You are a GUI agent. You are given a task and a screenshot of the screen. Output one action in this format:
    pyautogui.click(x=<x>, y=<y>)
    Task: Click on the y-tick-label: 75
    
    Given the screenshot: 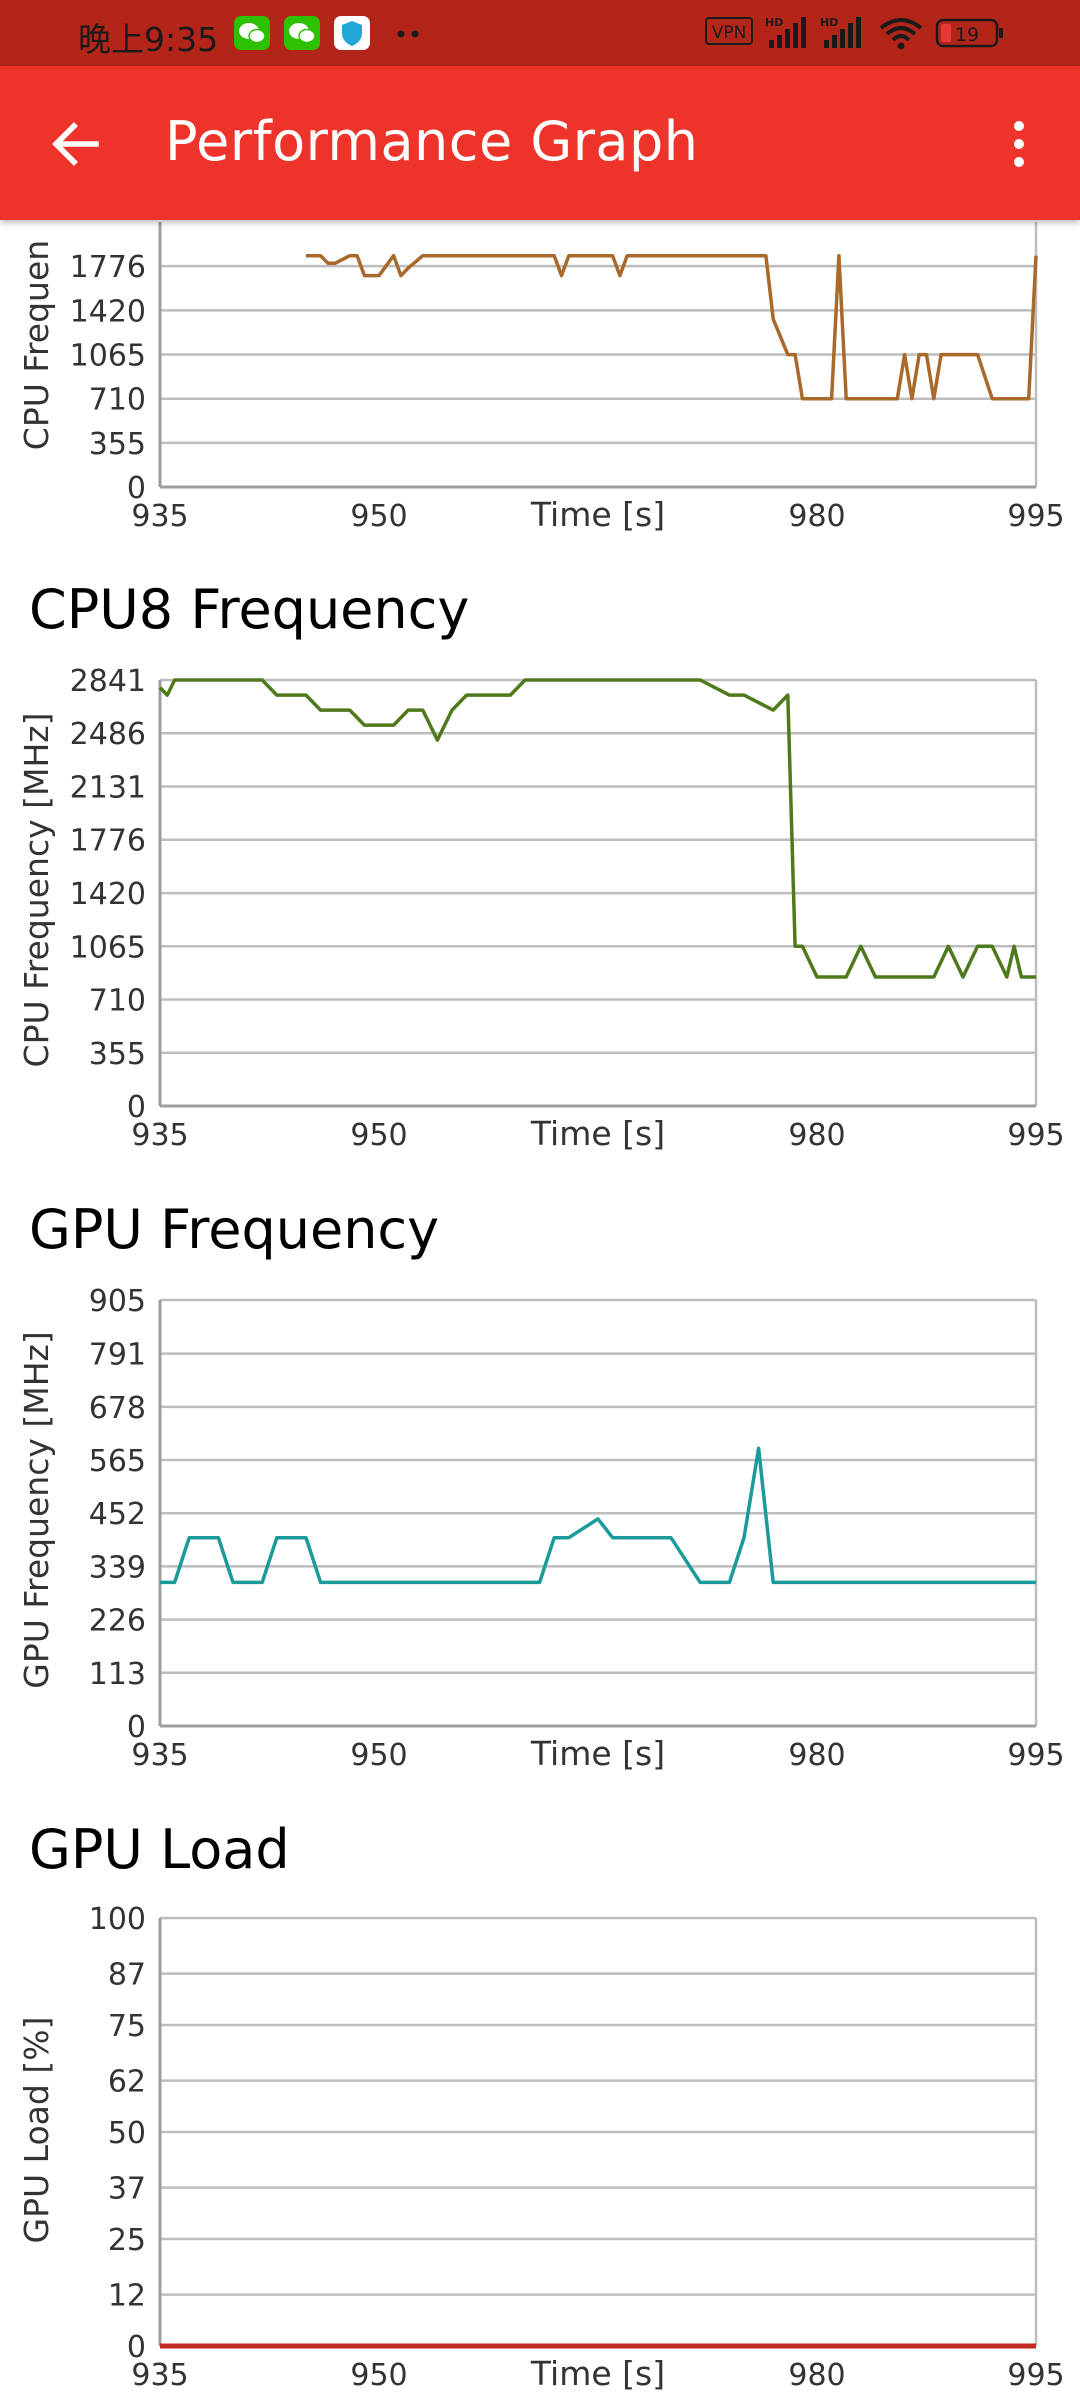 What is the action you would take?
    pyautogui.click(x=127, y=2026)
    